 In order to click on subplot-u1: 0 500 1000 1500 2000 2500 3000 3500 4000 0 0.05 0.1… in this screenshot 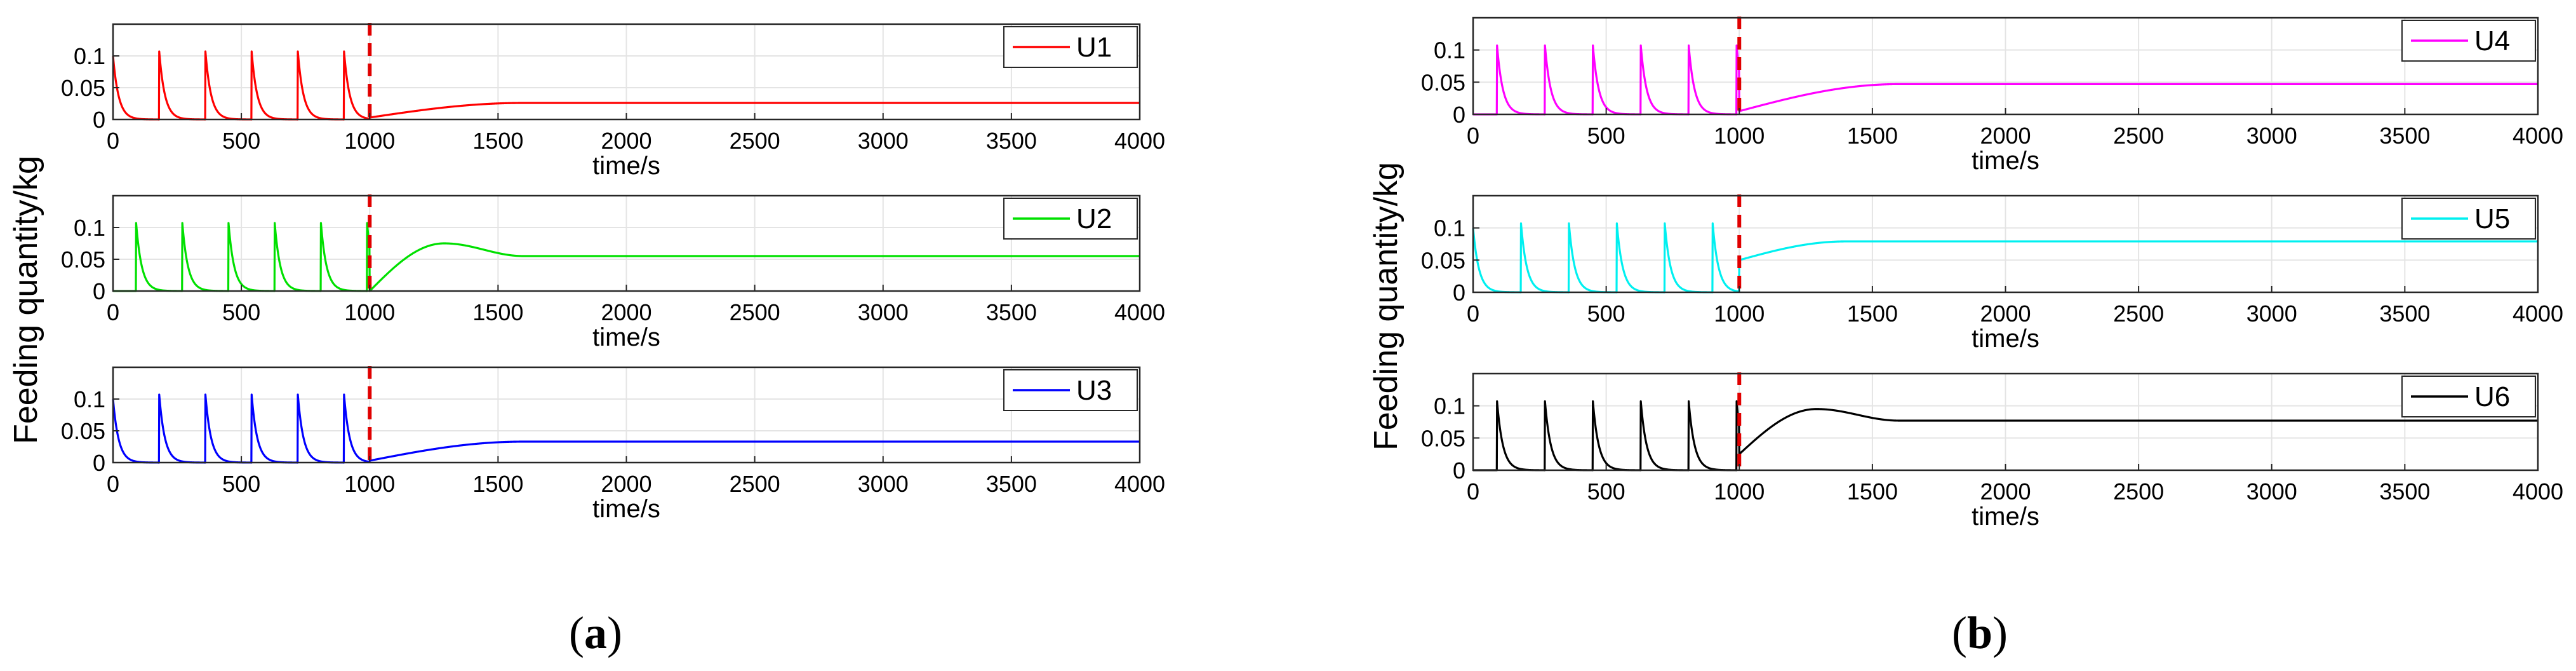, I will do `click(613, 101)`.